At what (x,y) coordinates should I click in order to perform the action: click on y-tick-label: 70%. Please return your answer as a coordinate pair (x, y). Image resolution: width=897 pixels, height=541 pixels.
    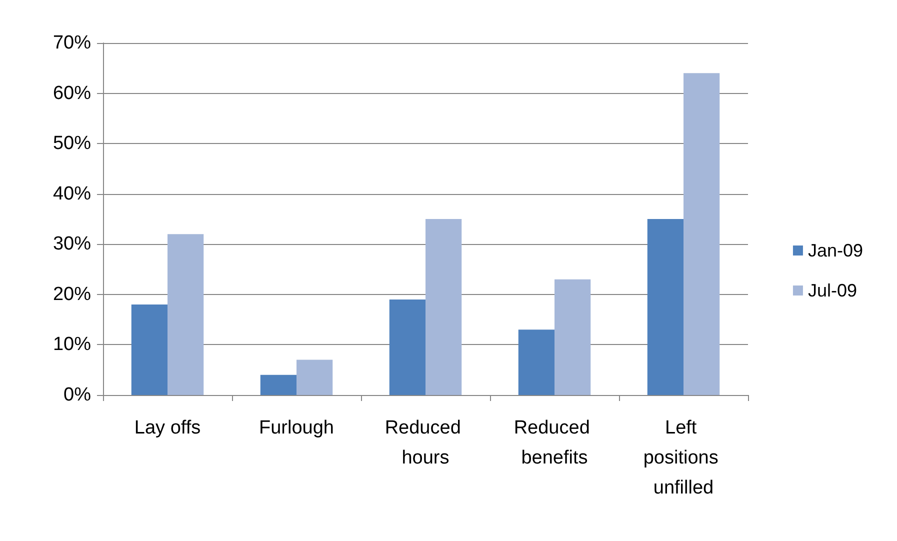
    Looking at the image, I should click on (72, 43).